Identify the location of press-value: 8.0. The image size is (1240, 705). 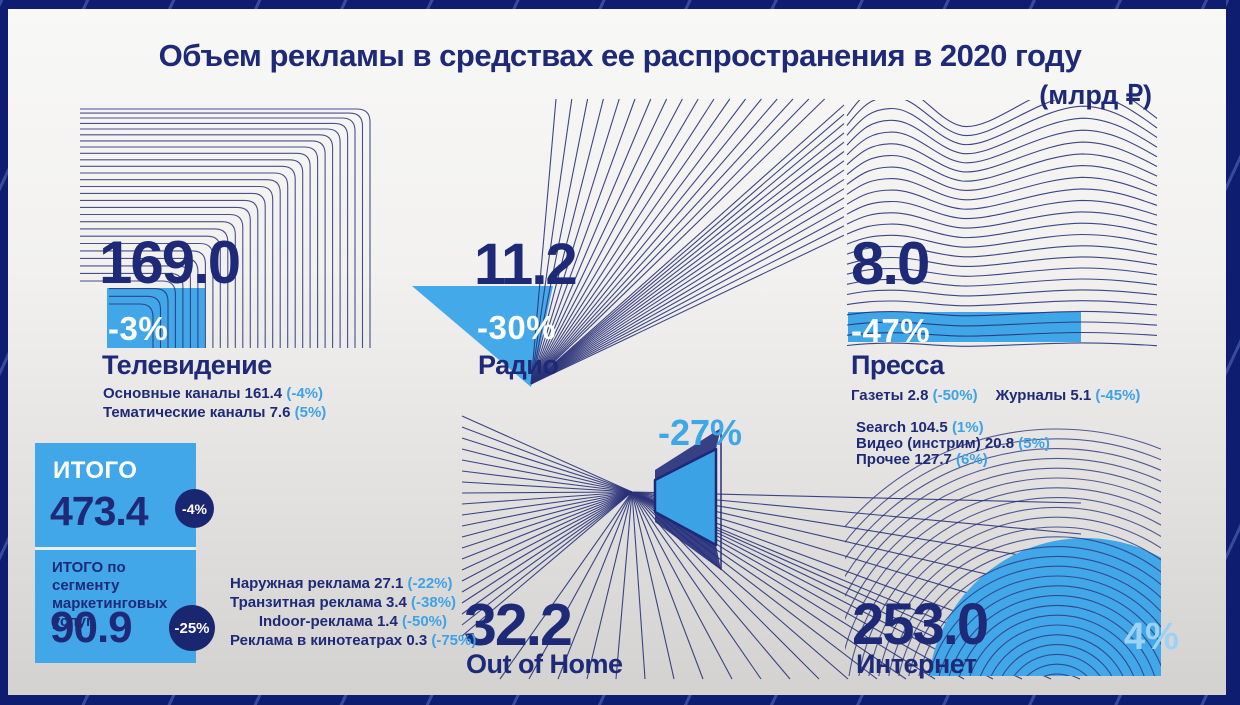
(890, 263).